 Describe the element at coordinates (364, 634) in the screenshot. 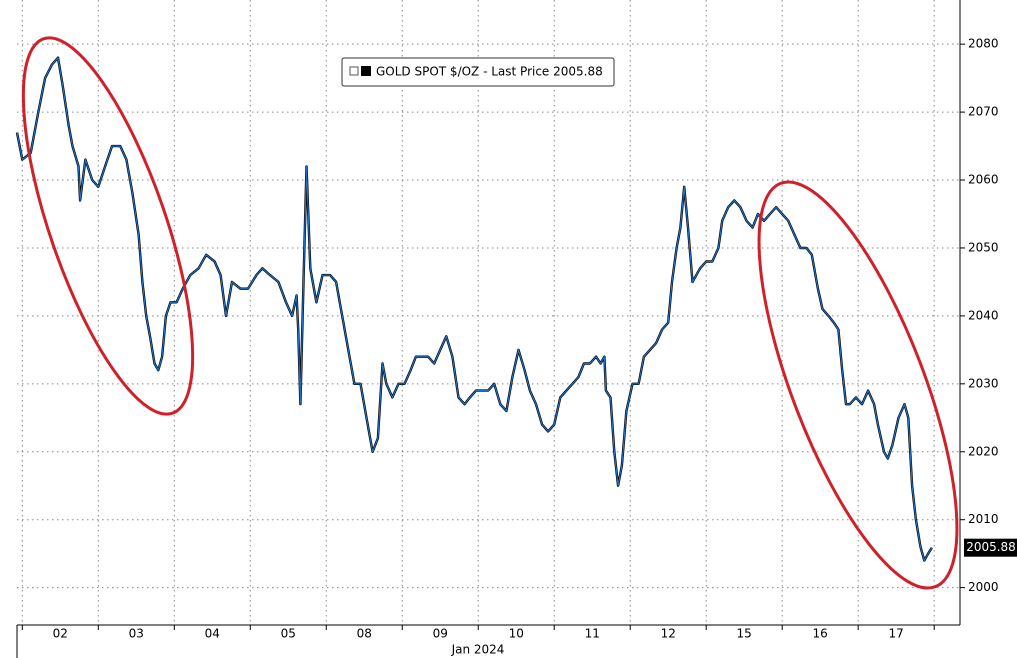

I see `x-tick-label: 08` at that location.